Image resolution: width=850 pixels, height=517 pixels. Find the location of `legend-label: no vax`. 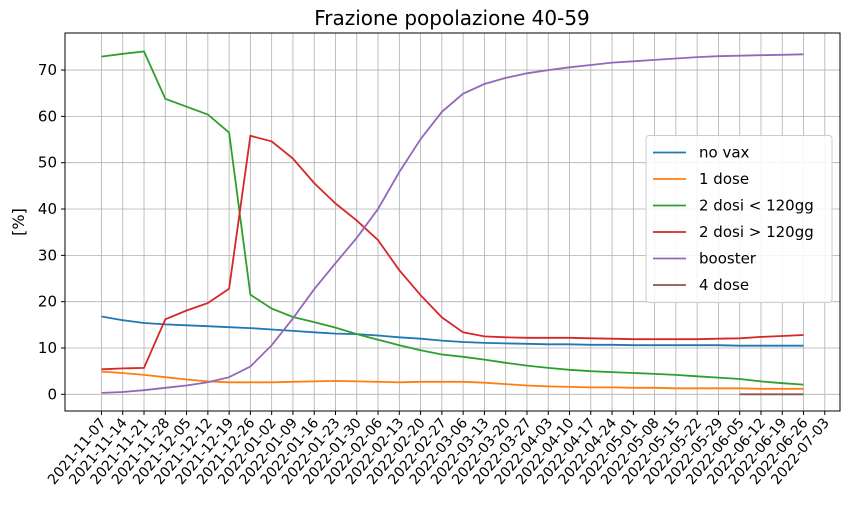

legend-label: no vax is located at coordinates (724, 153).